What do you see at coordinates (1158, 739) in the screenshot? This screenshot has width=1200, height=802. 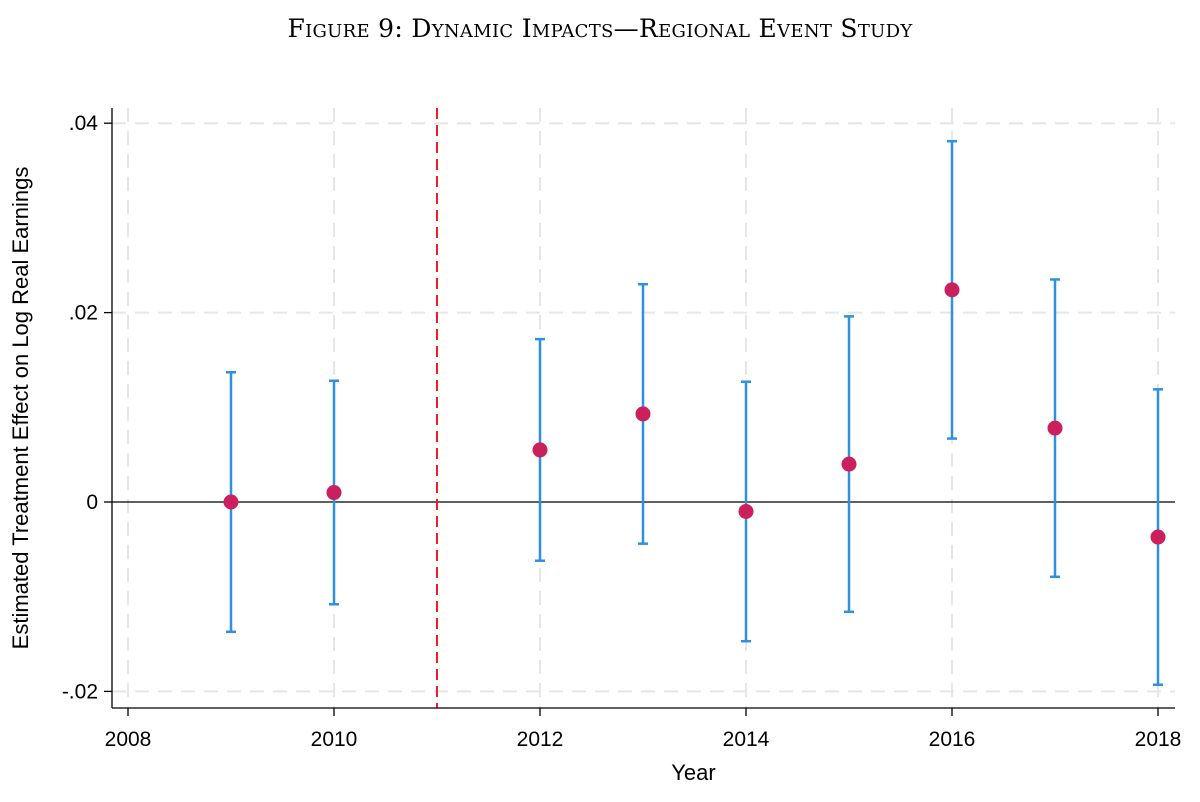 I see `x-tick-label: 2018` at bounding box center [1158, 739].